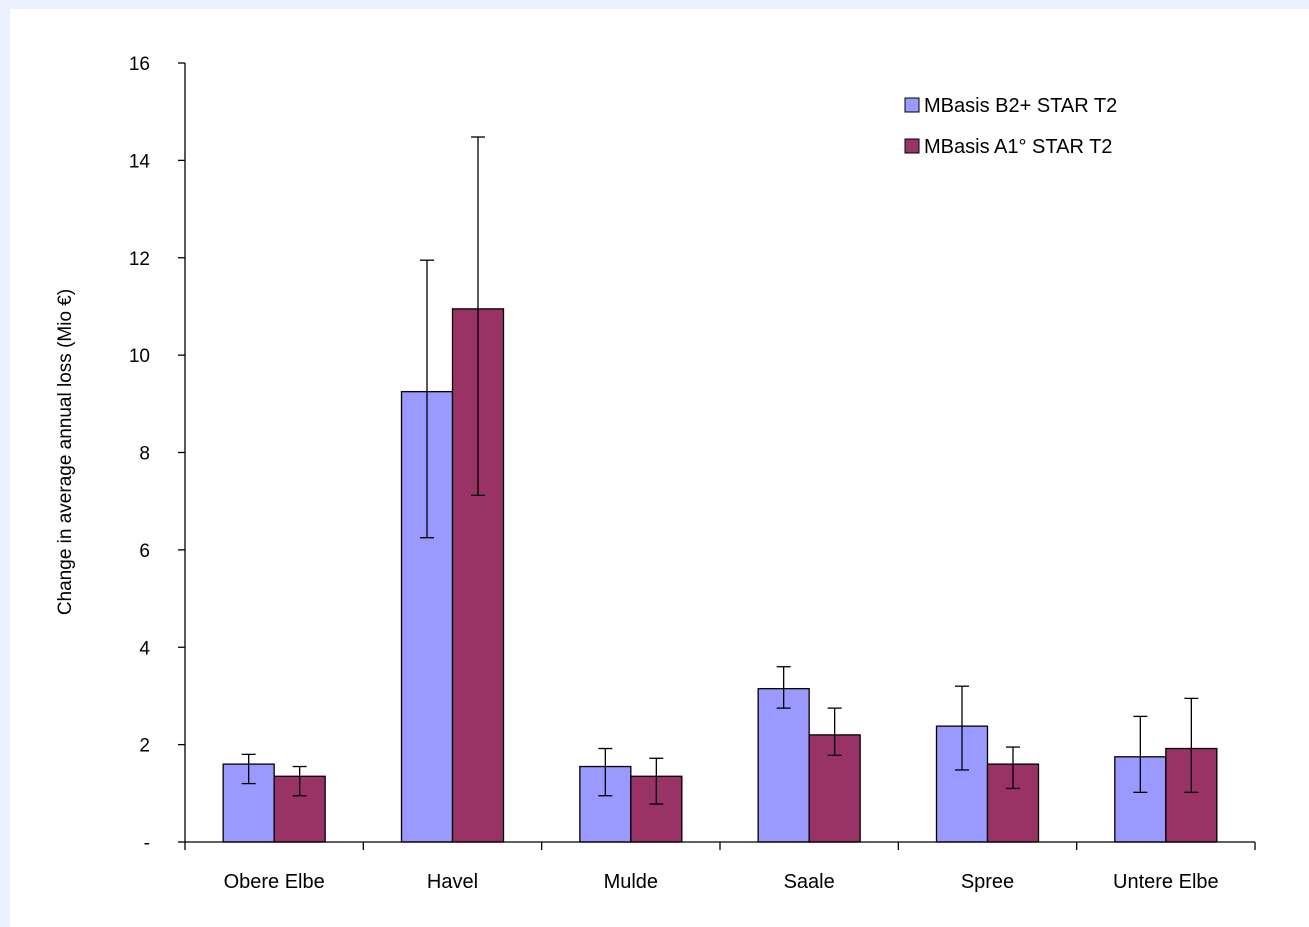 This screenshot has width=1309, height=927. What do you see at coordinates (274, 882) in the screenshot?
I see `x-category-label: Obere Elbe` at bounding box center [274, 882].